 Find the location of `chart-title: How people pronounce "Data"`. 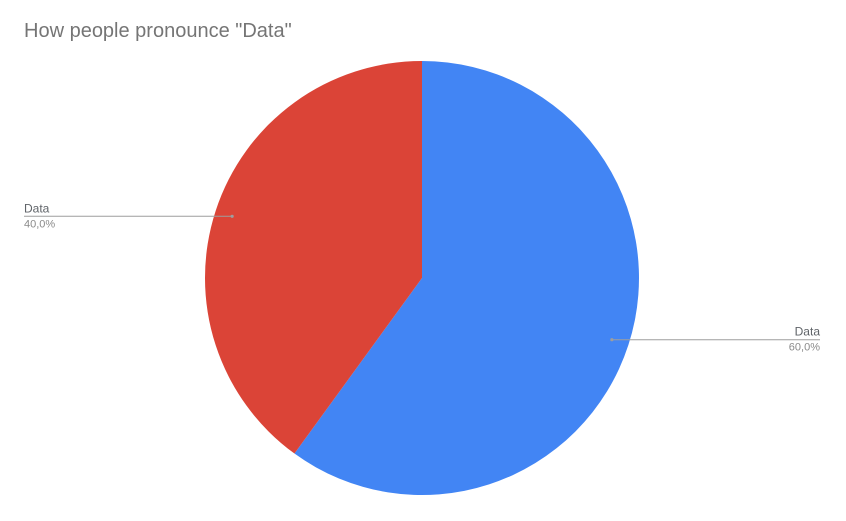

chart-title: How people pronounce "Data" is located at coordinates (158, 31).